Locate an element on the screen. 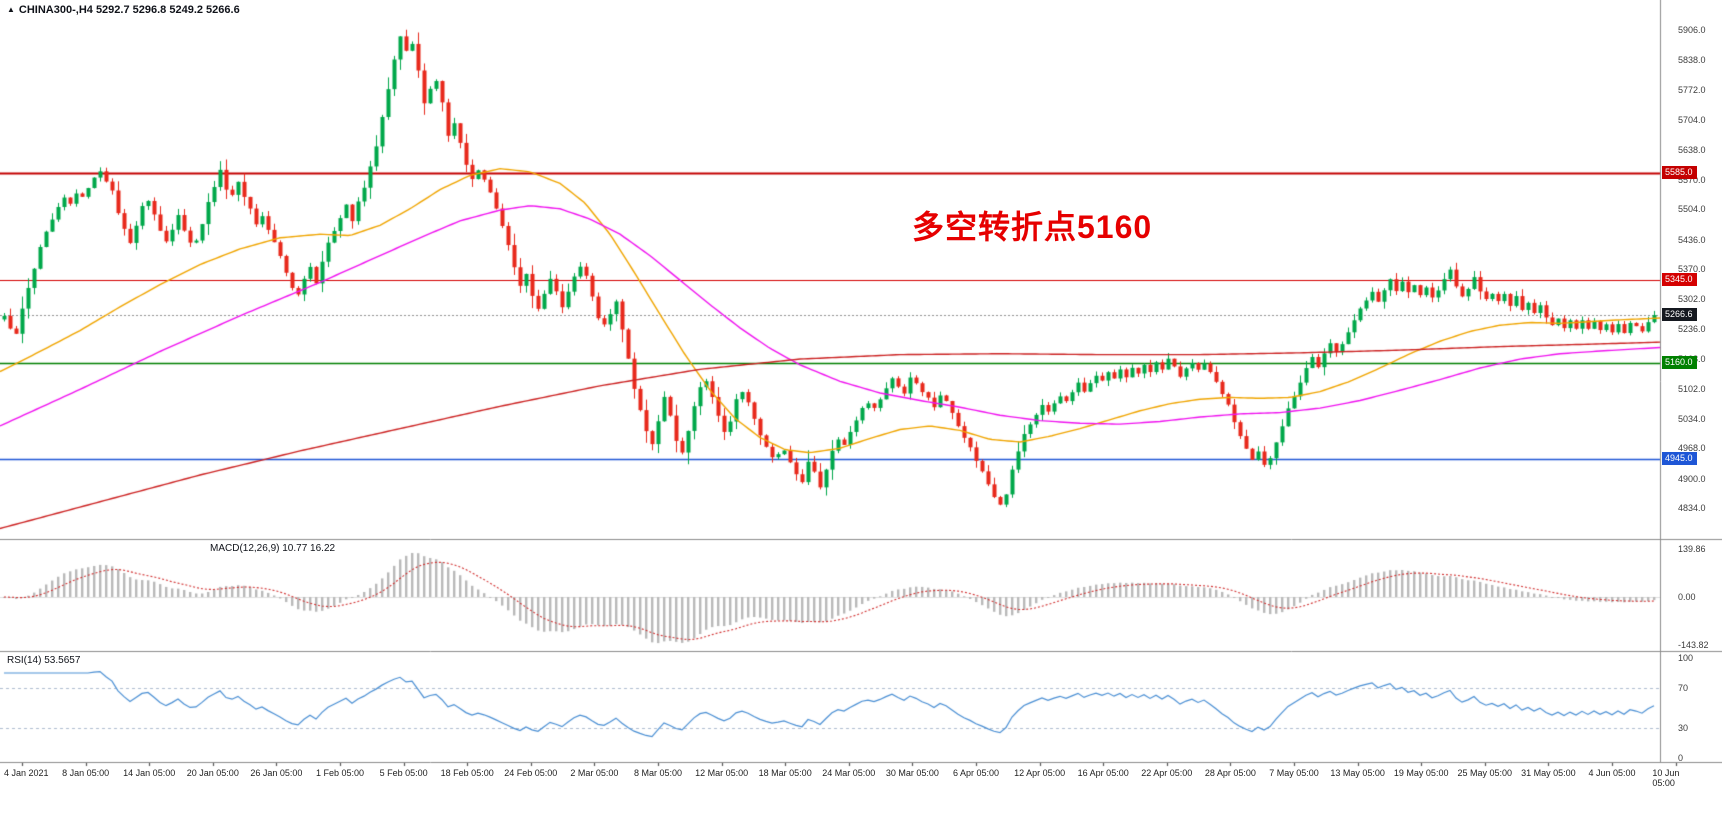 The width and height of the screenshot is (1722, 839). price-level-tag: 5585.0 is located at coordinates (1679, 173).